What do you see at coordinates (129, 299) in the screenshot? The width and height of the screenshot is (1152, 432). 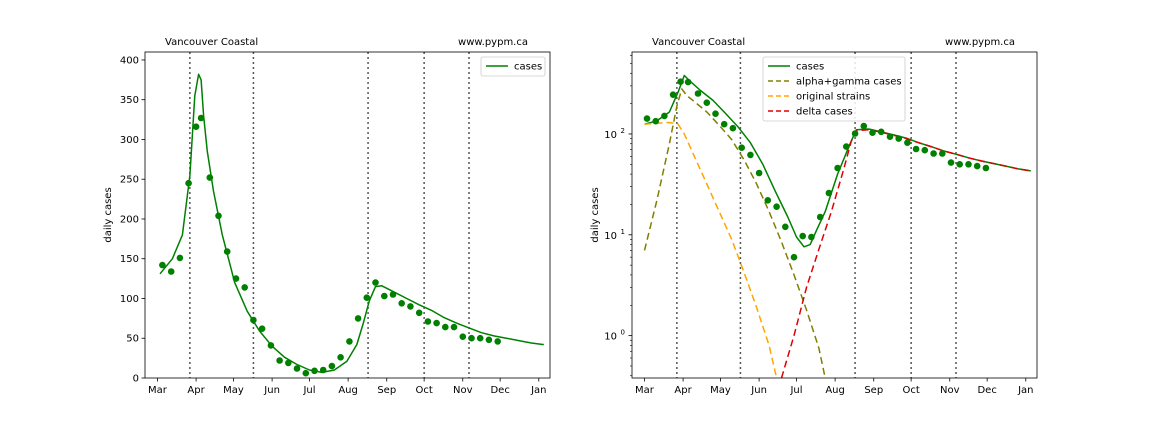 I see `y-tick-label: 100` at bounding box center [129, 299].